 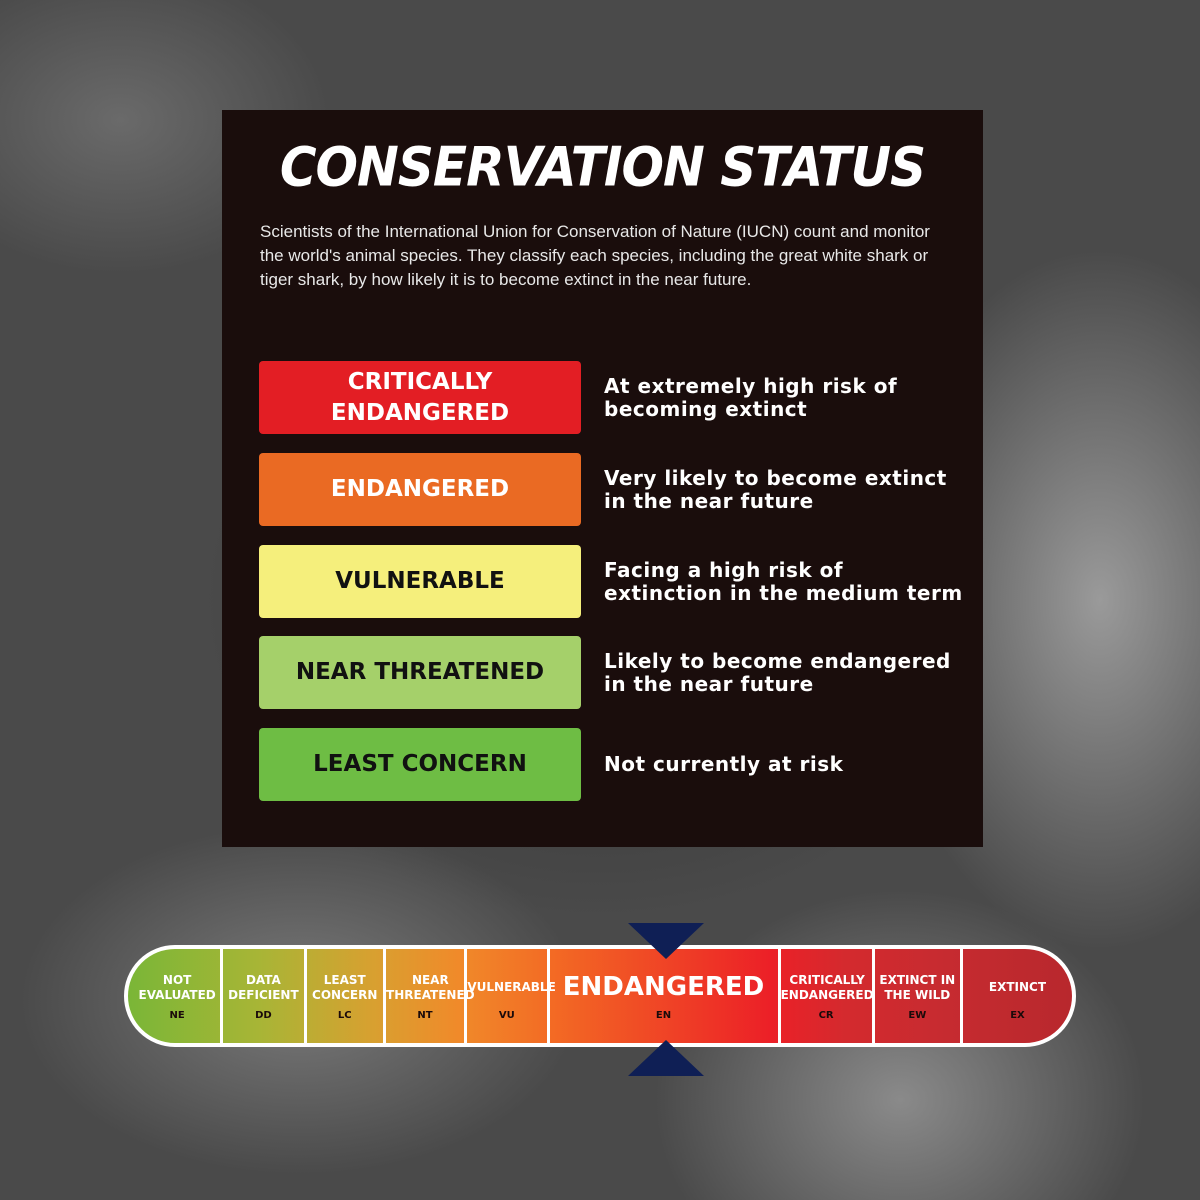 I want to click on scale-segment-vu: VULNERABLE VU, so click(x=511, y=996).